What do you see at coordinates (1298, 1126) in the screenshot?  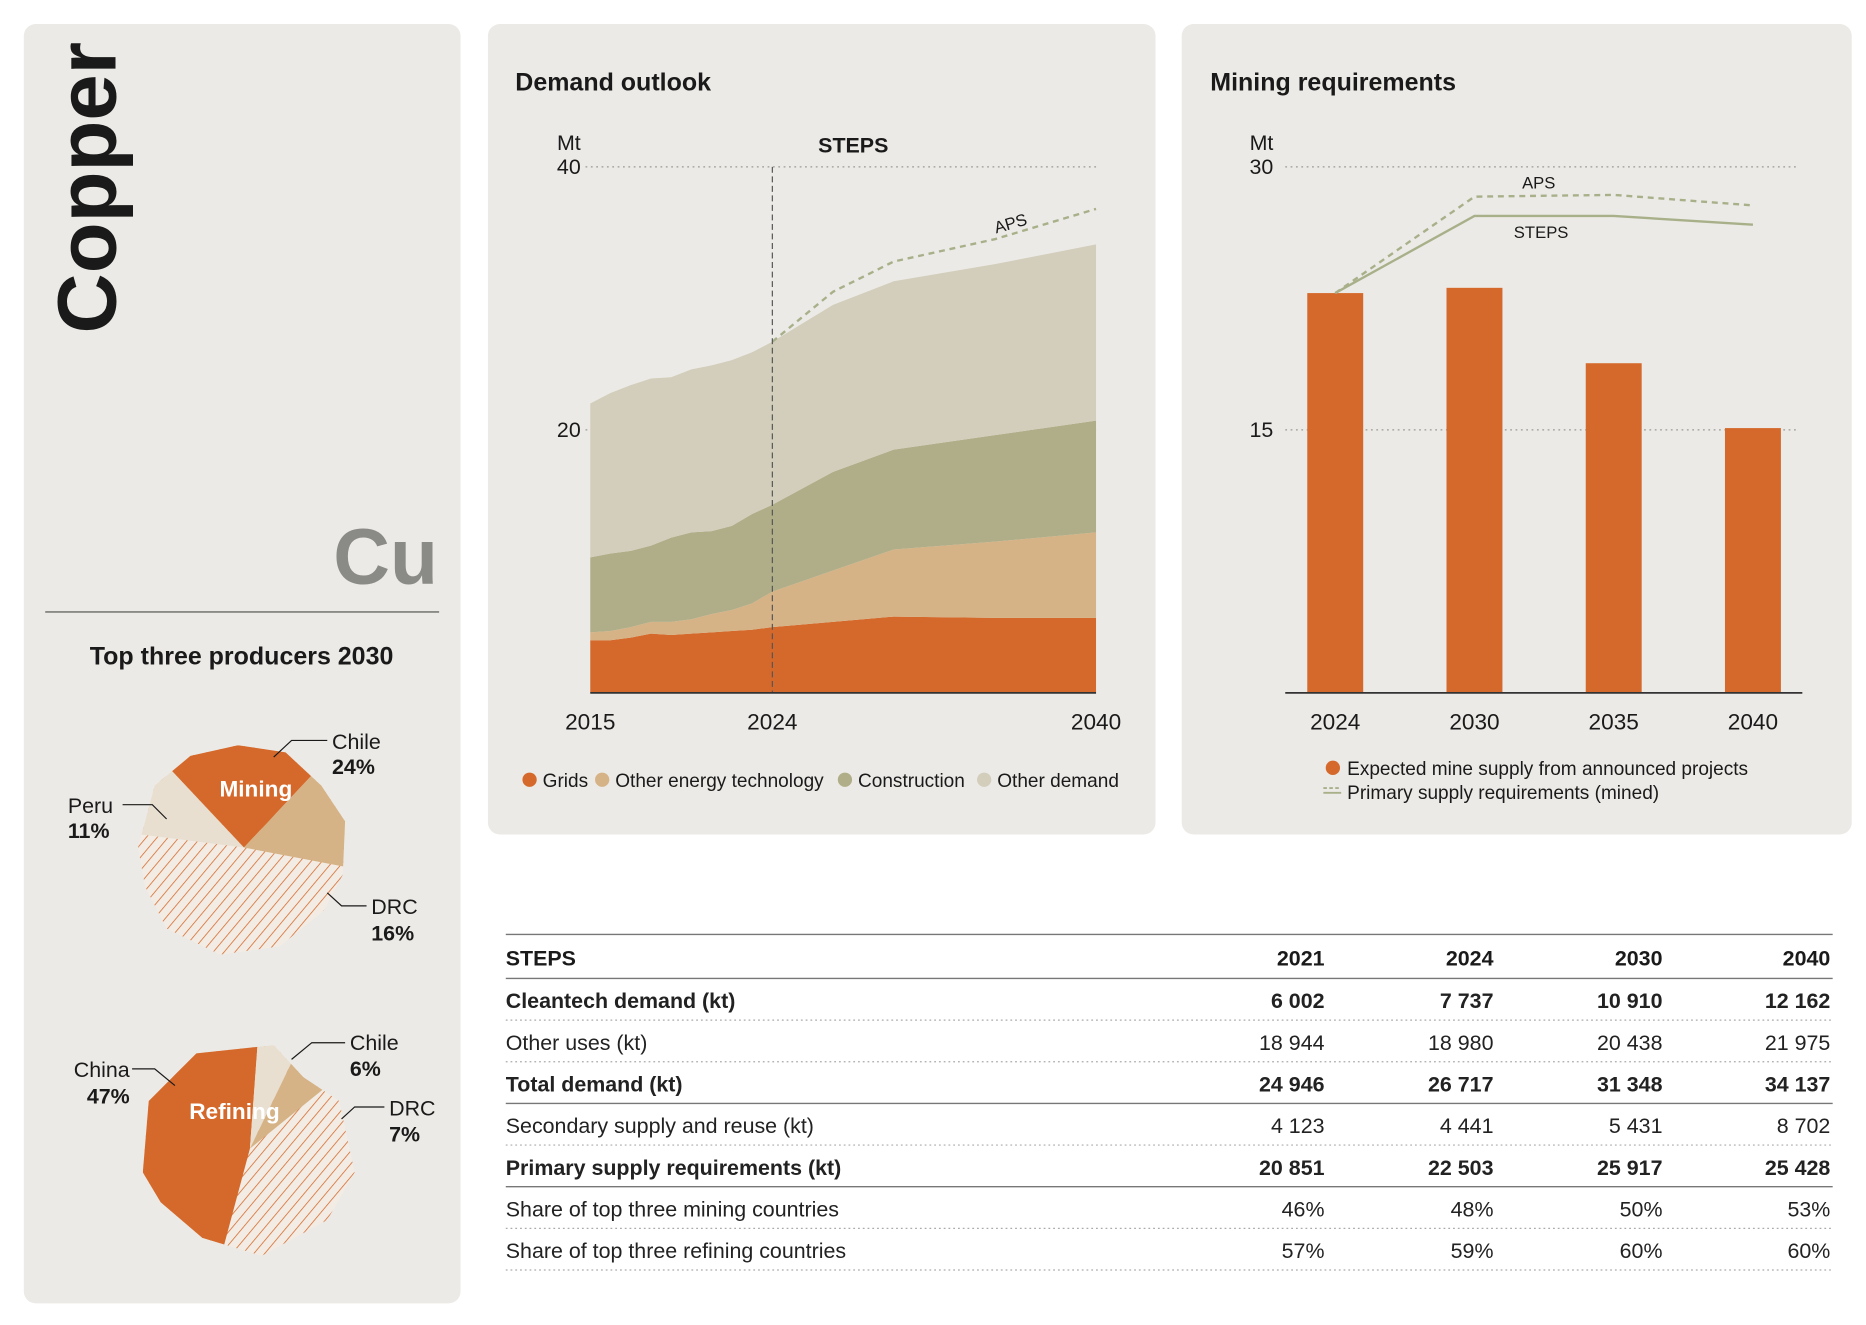 I see `table-cell: 4 123` at bounding box center [1298, 1126].